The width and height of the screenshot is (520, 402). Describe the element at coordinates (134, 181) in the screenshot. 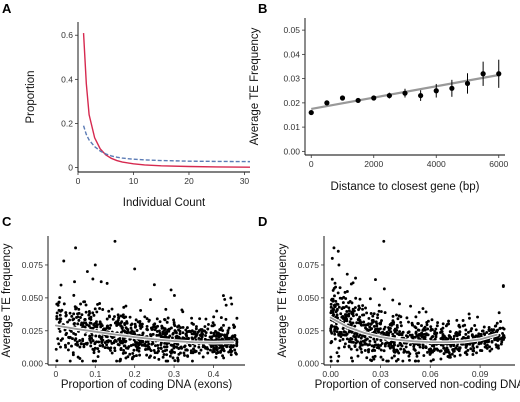

I see `x-tick-label: 10` at that location.